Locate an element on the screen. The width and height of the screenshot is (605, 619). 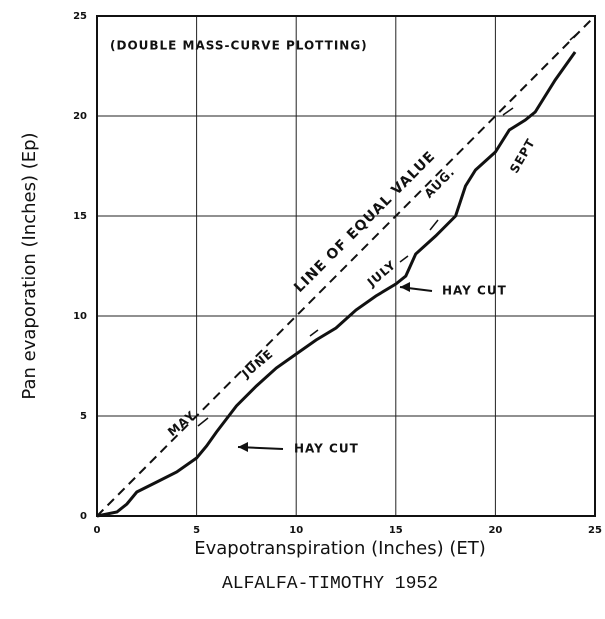
annotation-title: (DOUBLE MASS-CURVE PLOTTING) is located at coordinates (239, 46).